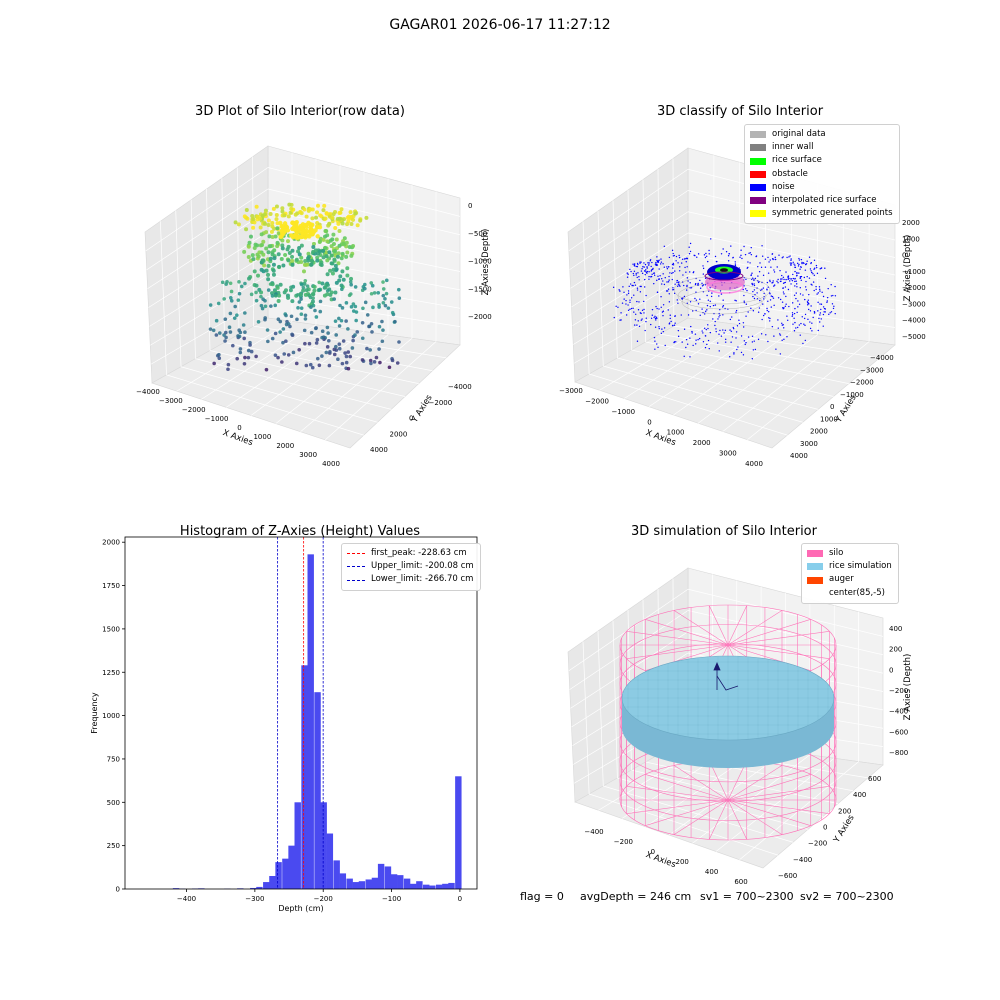 The height and width of the screenshot is (1000, 1000). Describe the element at coordinates (239, 428) in the screenshot. I see `p1-x-tick-4: 0` at that location.